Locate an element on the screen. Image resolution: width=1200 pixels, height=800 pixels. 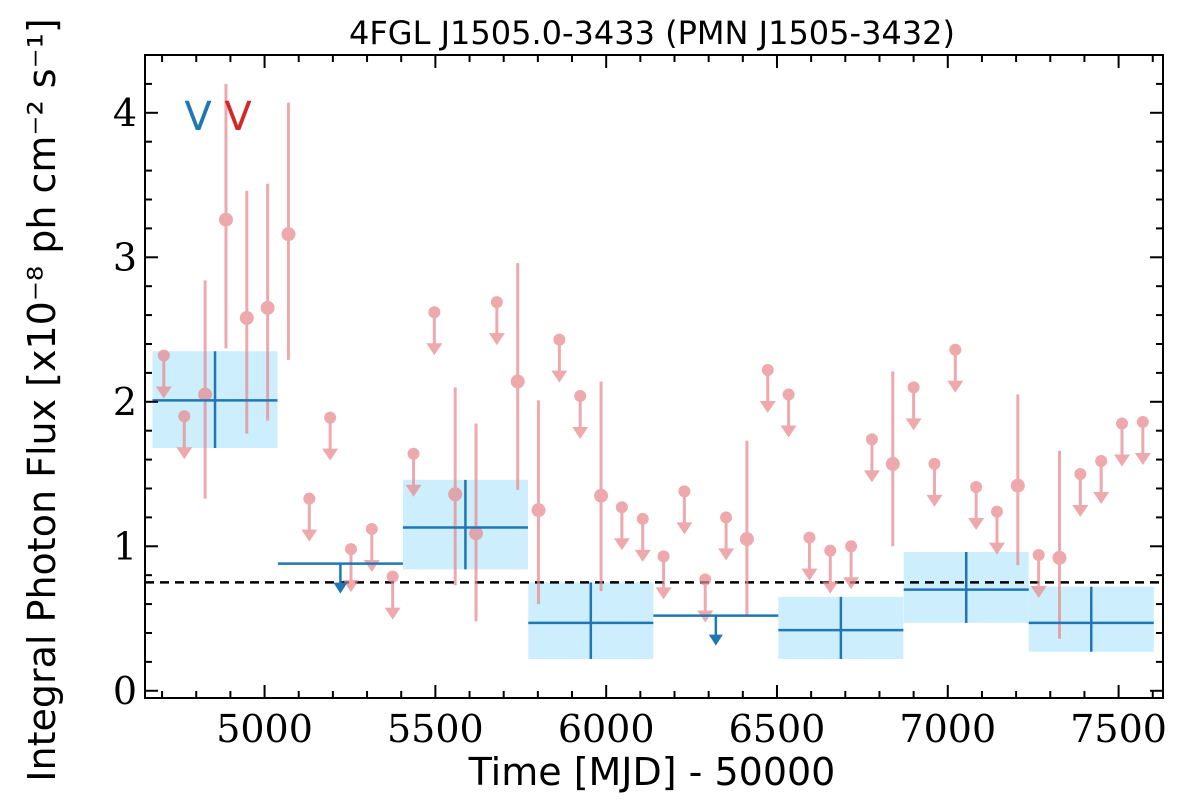
x-tick-label: 6000 is located at coordinates (606, 729).